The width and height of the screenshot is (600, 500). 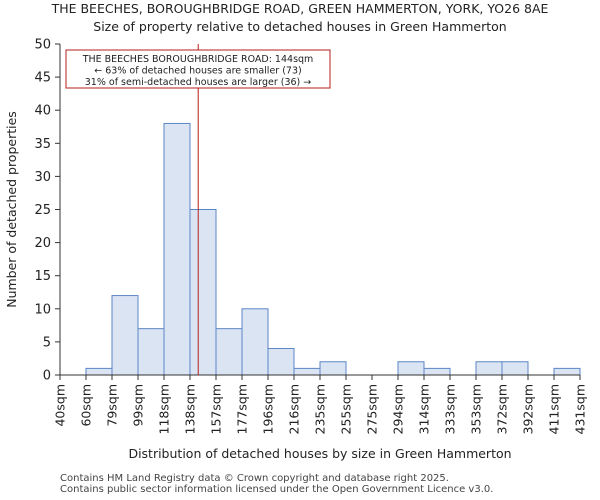 I want to click on x-tick-label: 294sqm, so click(x=398, y=409).